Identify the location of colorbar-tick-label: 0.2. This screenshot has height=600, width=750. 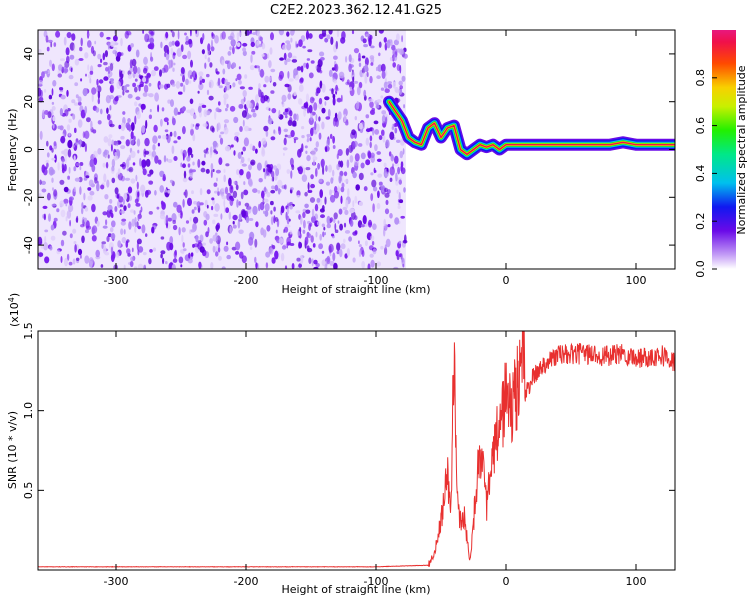
(700, 221).